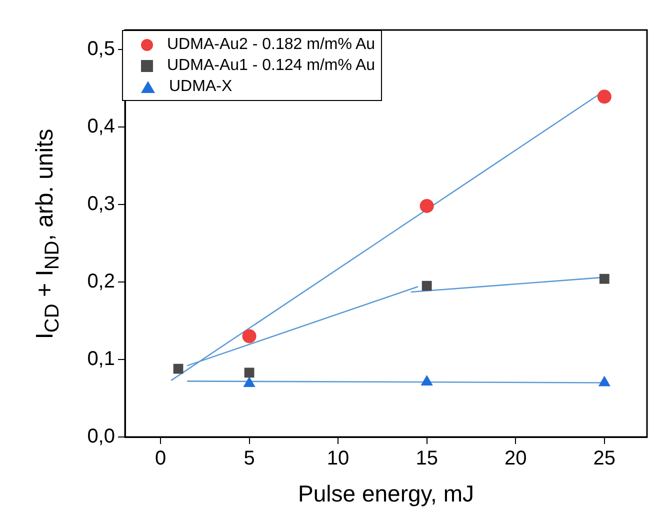 This screenshot has width=654, height=509. I want to click on y-tick-label: 0,0, so click(101, 437).